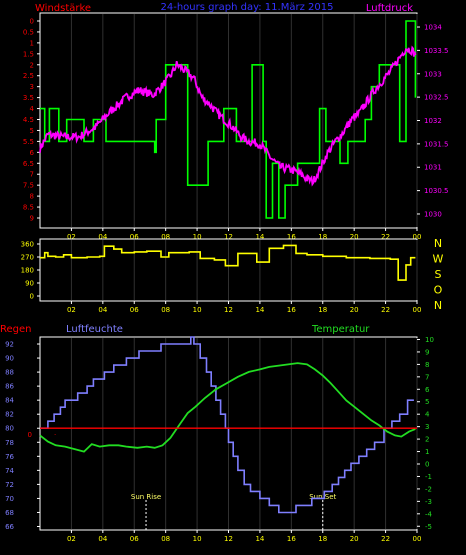 The height and width of the screenshot is (555, 466). Describe the element at coordinates (340, 329) in the screenshot. I see `temperature-axis-title: Temperatur` at that location.